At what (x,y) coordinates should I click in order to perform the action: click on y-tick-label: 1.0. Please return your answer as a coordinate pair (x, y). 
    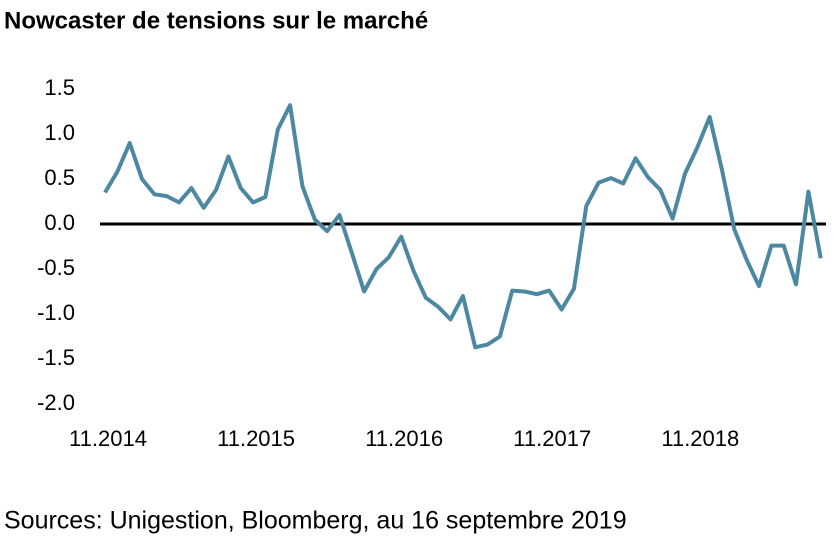
    Looking at the image, I should click on (59, 132).